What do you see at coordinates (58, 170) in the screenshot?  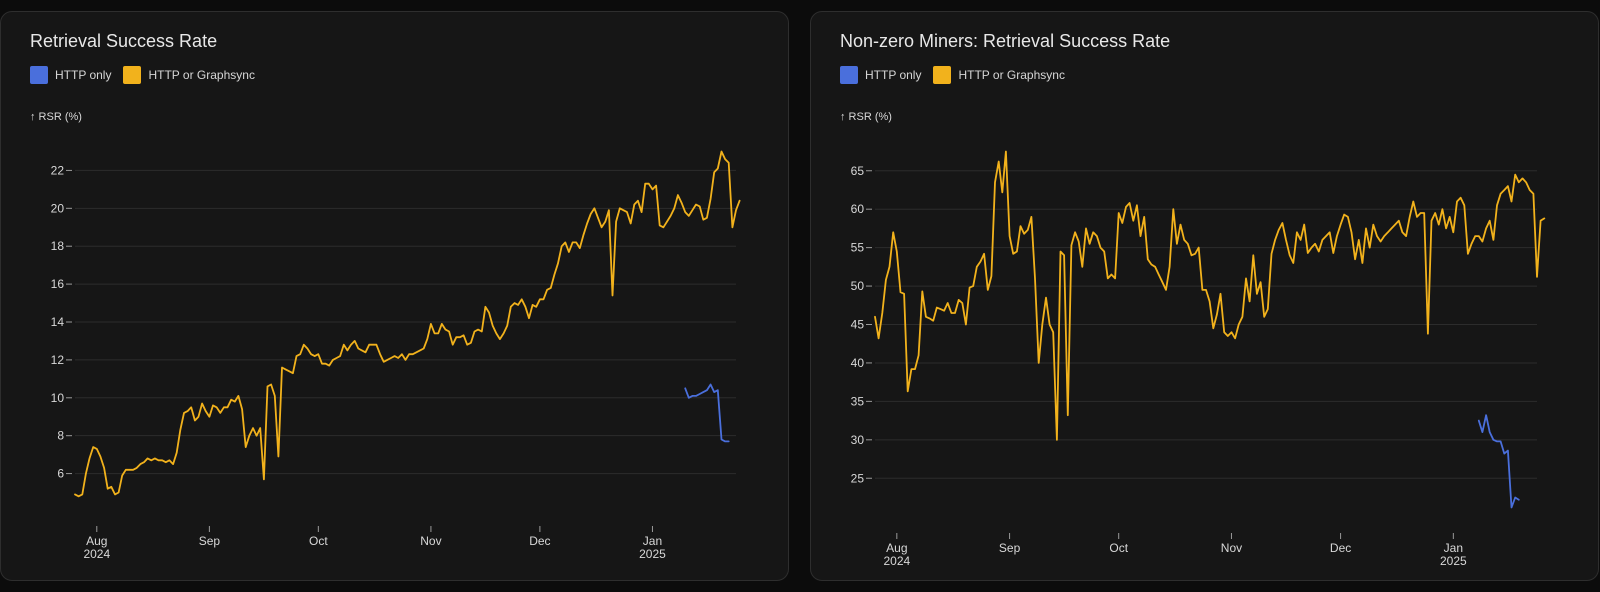 I see `y-tick-label: 22` at bounding box center [58, 170].